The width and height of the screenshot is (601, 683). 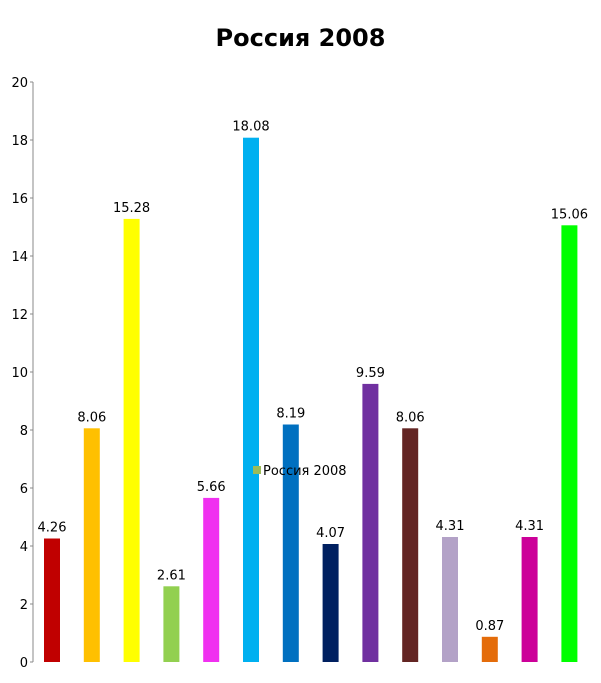 What do you see at coordinates (19, 83) in the screenshot?
I see `y-tick-label: 20` at bounding box center [19, 83].